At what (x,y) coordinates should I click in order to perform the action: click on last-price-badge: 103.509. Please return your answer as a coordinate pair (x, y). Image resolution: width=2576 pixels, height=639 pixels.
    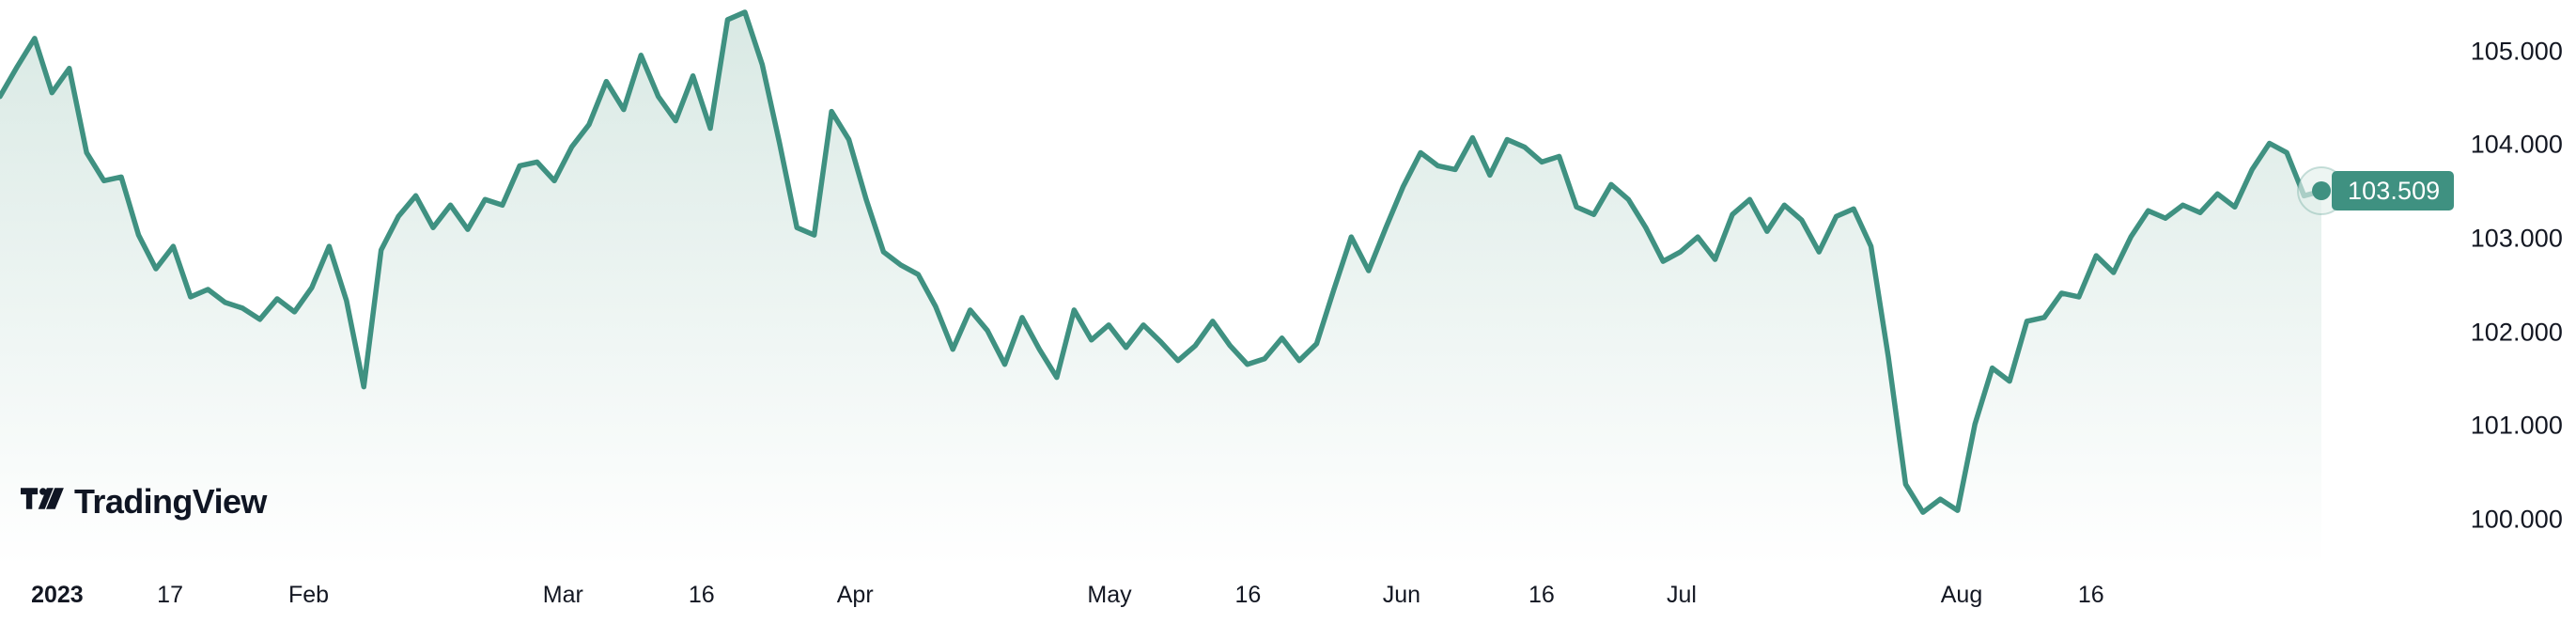
    Looking at the image, I should click on (2394, 191).